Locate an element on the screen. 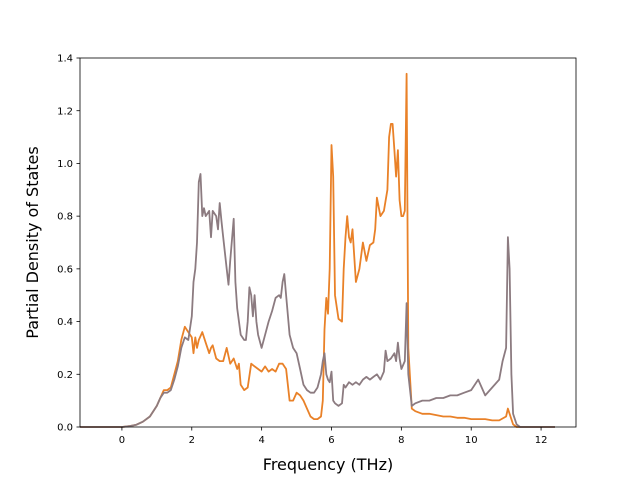 This screenshot has width=640, height=480. y-tick-label: 1.2 is located at coordinates (65, 111).